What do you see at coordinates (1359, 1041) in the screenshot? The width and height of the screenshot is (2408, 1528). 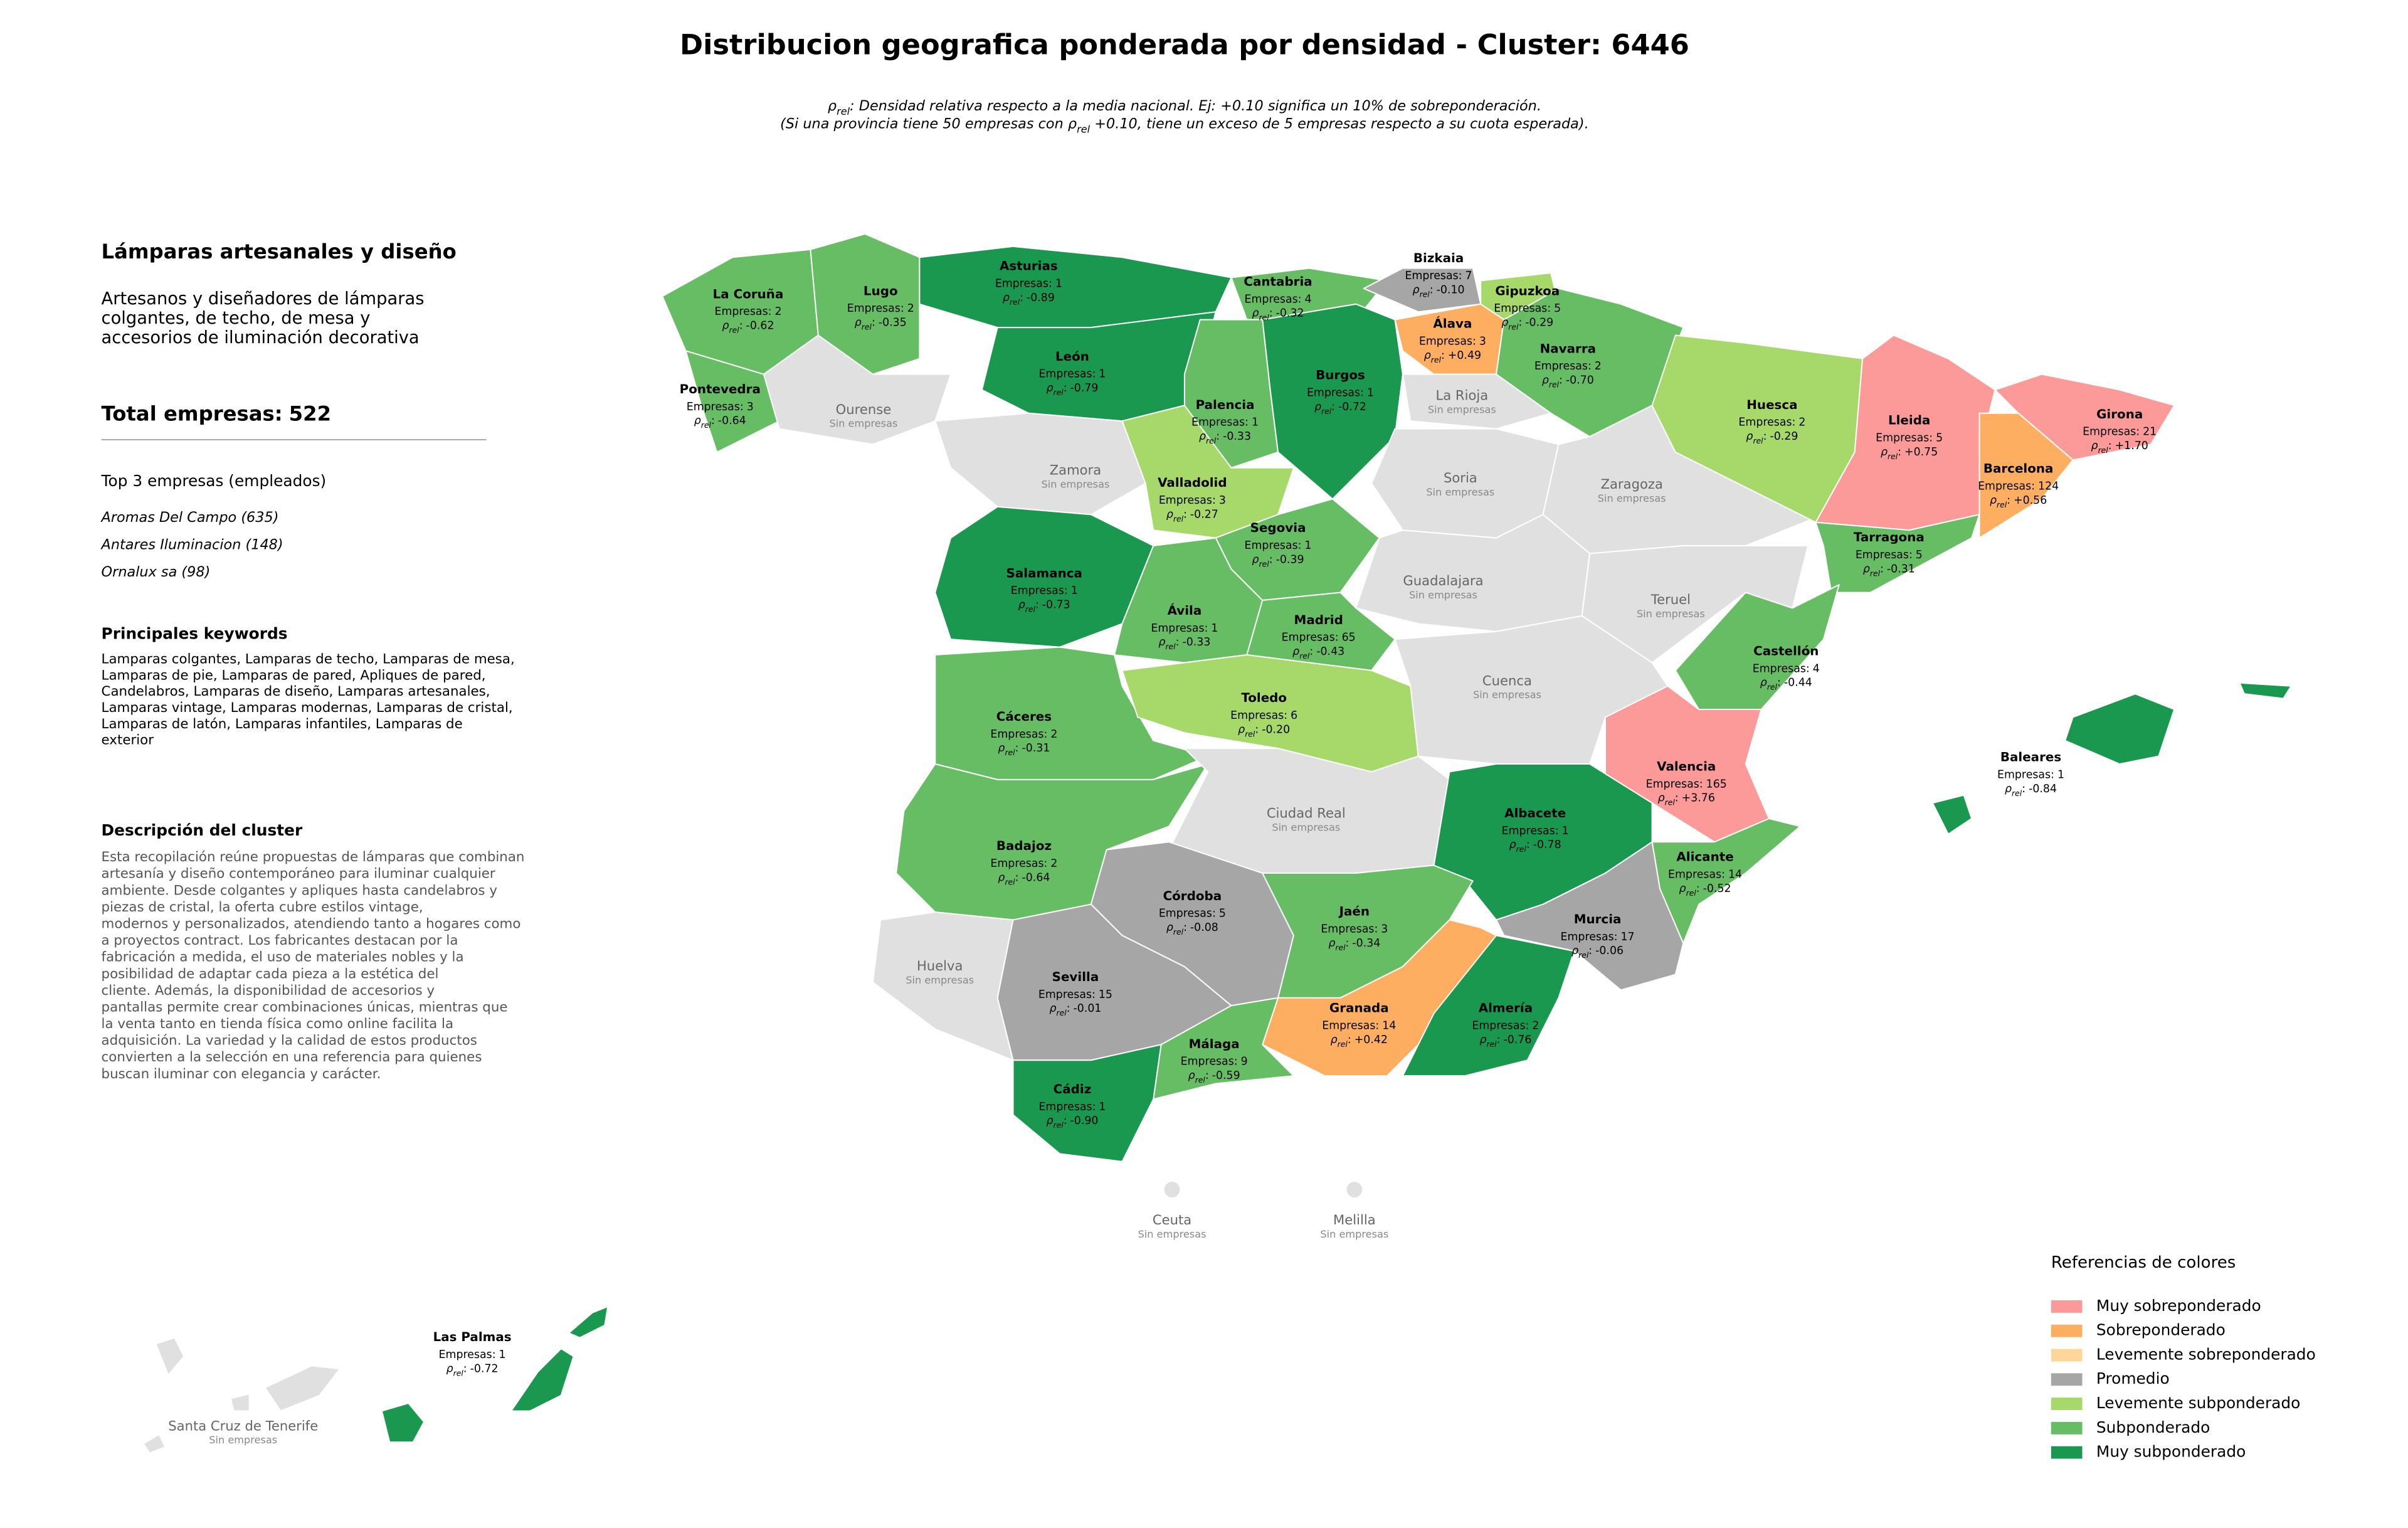 I see `rho-label: ρrel: +0.42` at bounding box center [1359, 1041].